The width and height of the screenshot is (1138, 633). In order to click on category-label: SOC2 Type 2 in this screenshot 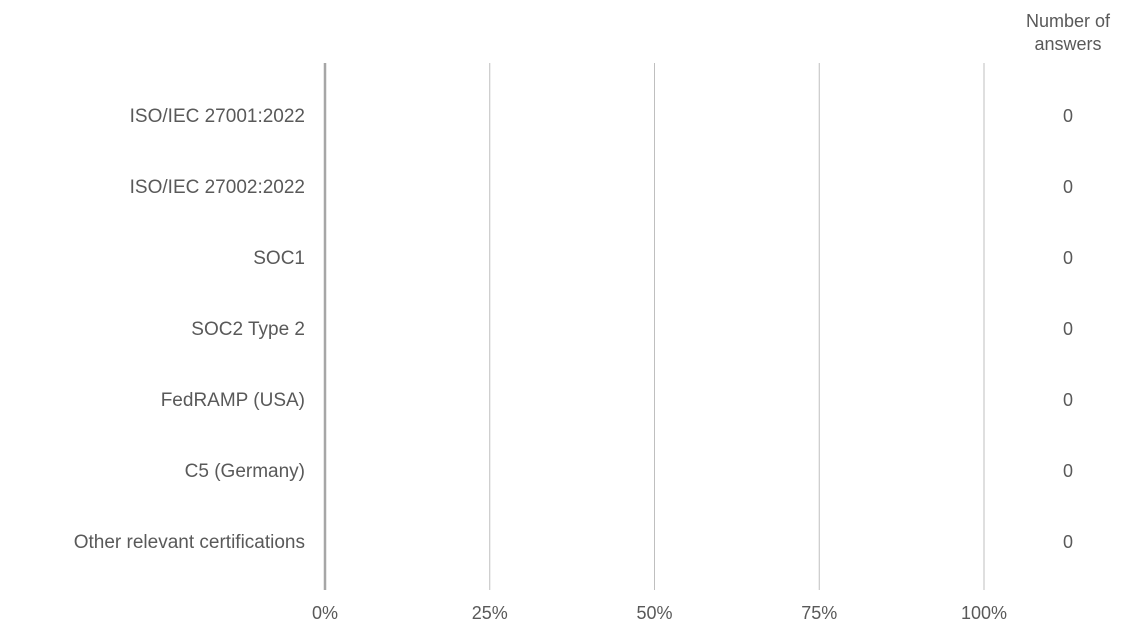, I will do `click(248, 329)`.